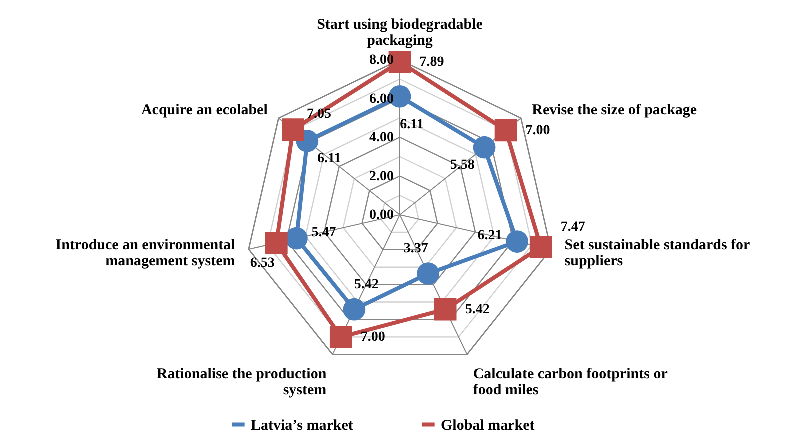  What do you see at coordinates (302, 426) in the screenshot?
I see `legend-label: Latvia’s market` at bounding box center [302, 426].